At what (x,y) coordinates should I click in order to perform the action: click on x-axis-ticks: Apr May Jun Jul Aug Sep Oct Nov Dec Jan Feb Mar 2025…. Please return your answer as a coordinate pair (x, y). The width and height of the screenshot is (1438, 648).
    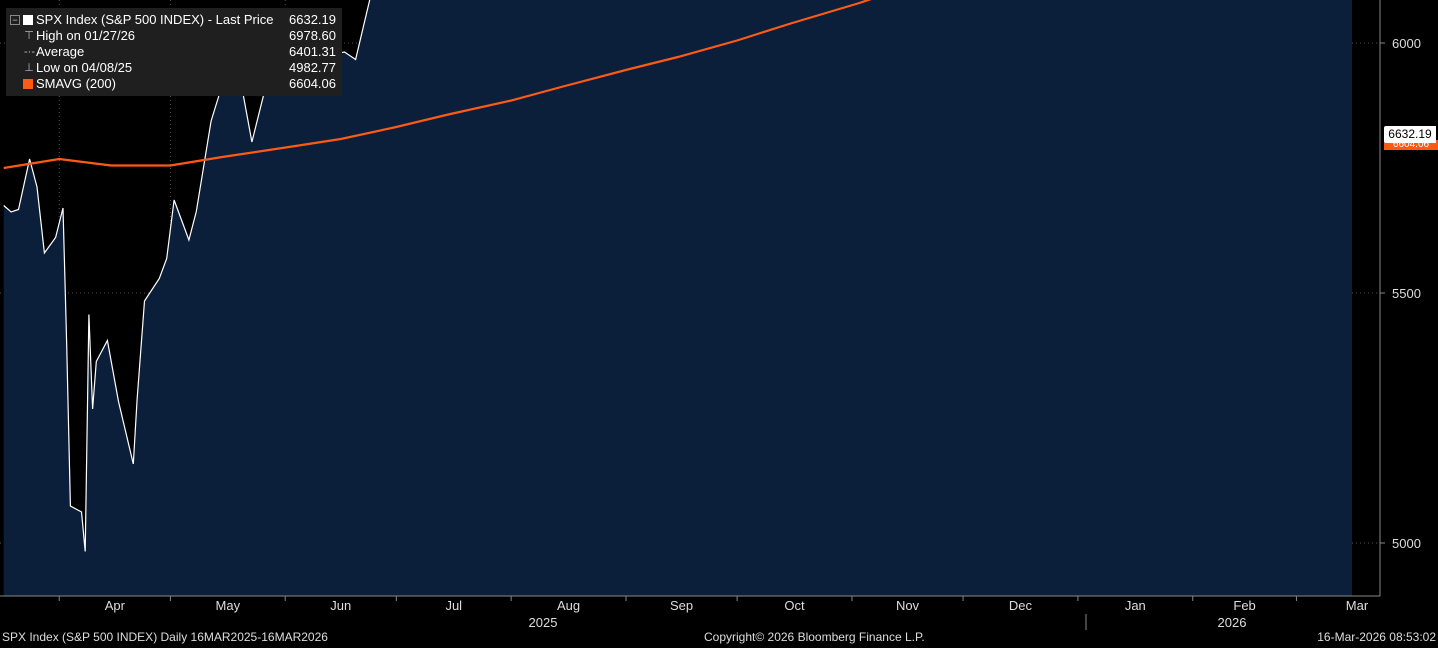
    Looking at the image, I should click on (713, 613).